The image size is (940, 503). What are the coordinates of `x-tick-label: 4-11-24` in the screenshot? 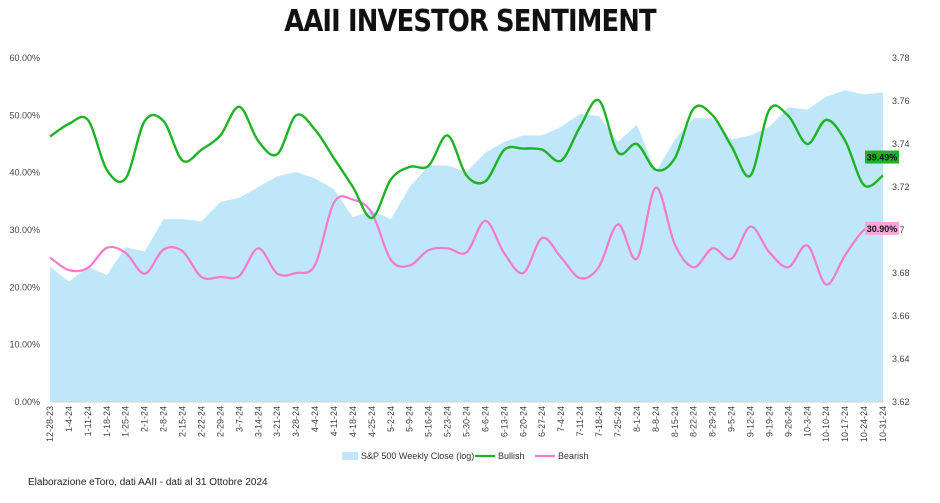 It's located at (334, 421).